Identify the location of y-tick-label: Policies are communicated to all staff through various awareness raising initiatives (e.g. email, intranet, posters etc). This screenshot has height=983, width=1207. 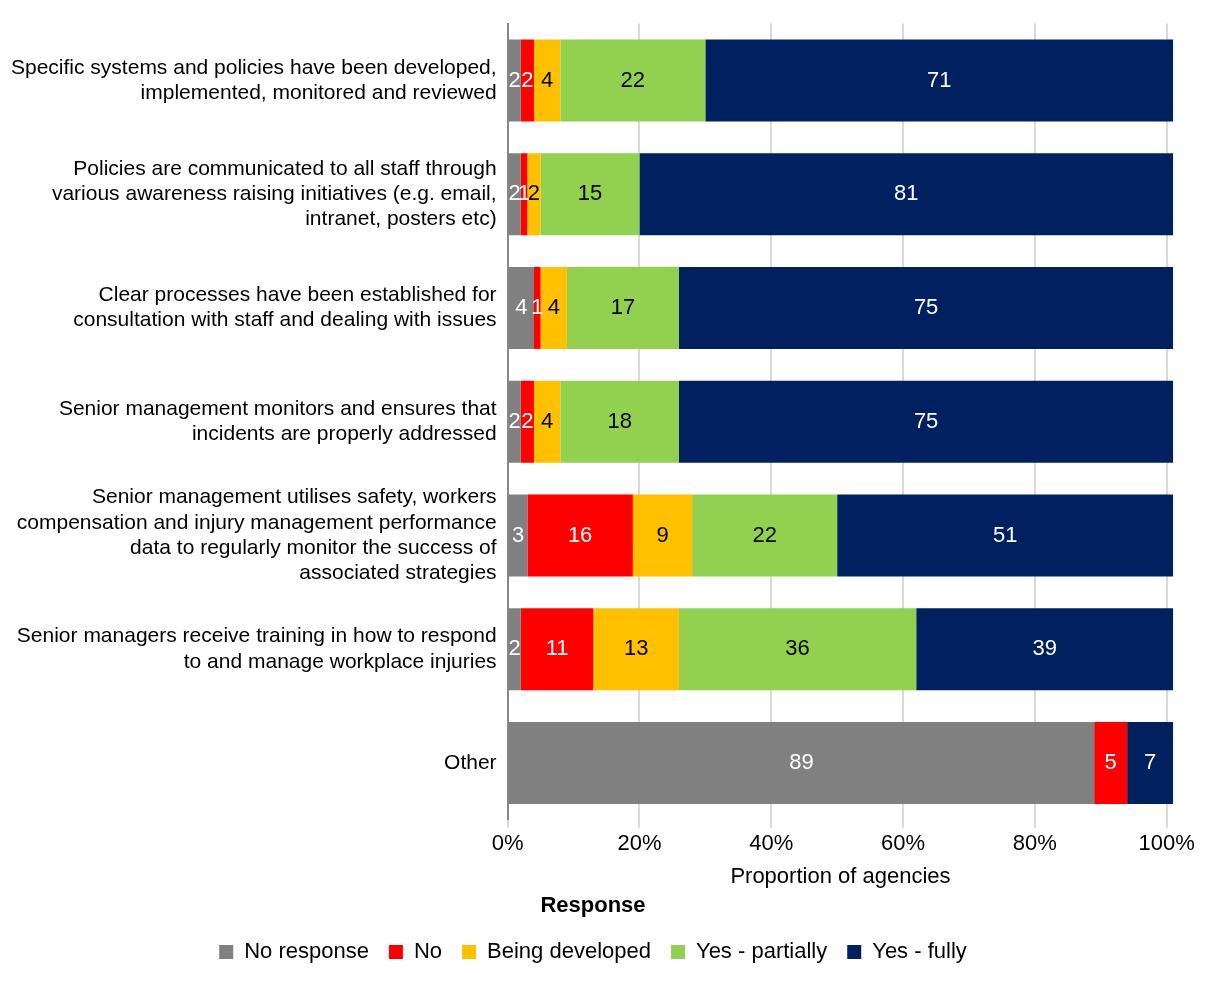
(274, 192).